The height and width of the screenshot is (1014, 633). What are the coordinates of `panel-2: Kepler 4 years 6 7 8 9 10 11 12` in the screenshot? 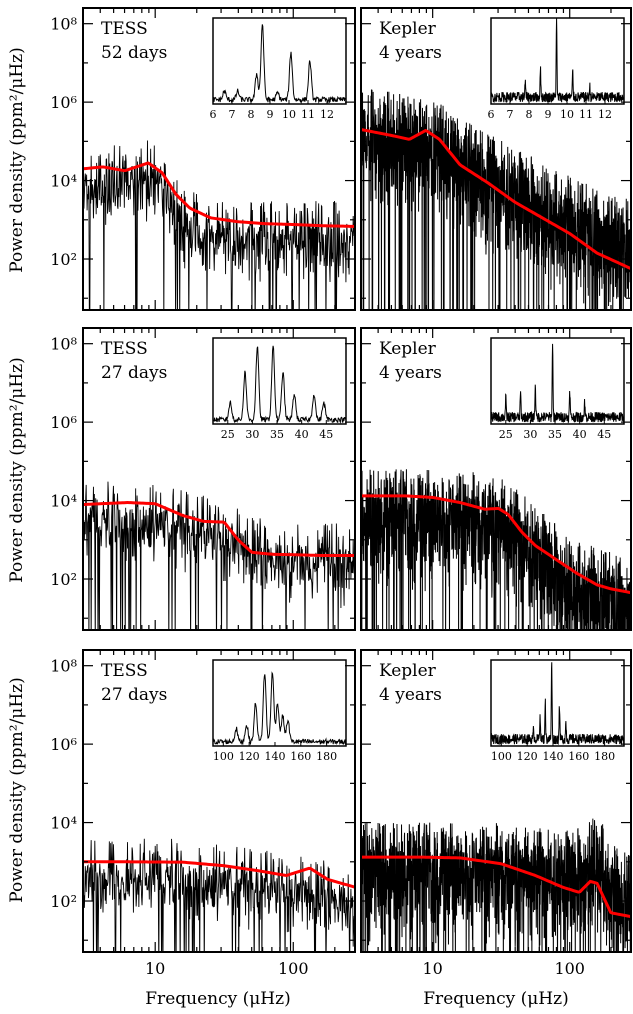 It's located at (496, 159).